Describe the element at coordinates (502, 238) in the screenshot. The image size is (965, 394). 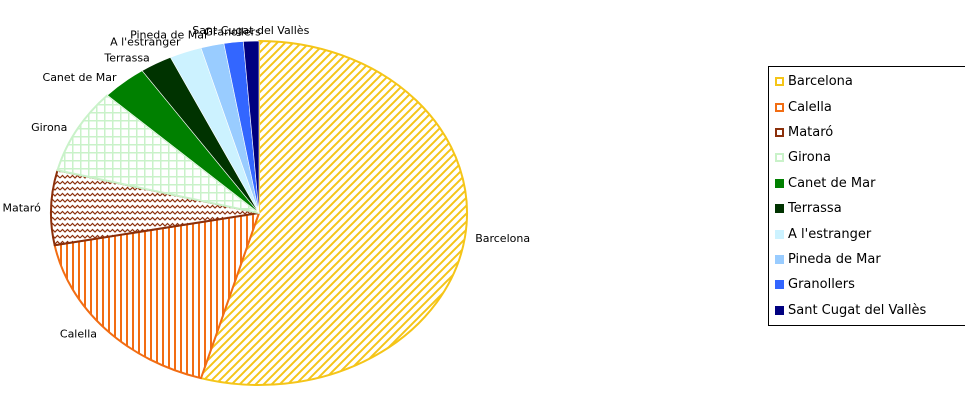
I see `slice-label-barcelona: Barcelona` at that location.